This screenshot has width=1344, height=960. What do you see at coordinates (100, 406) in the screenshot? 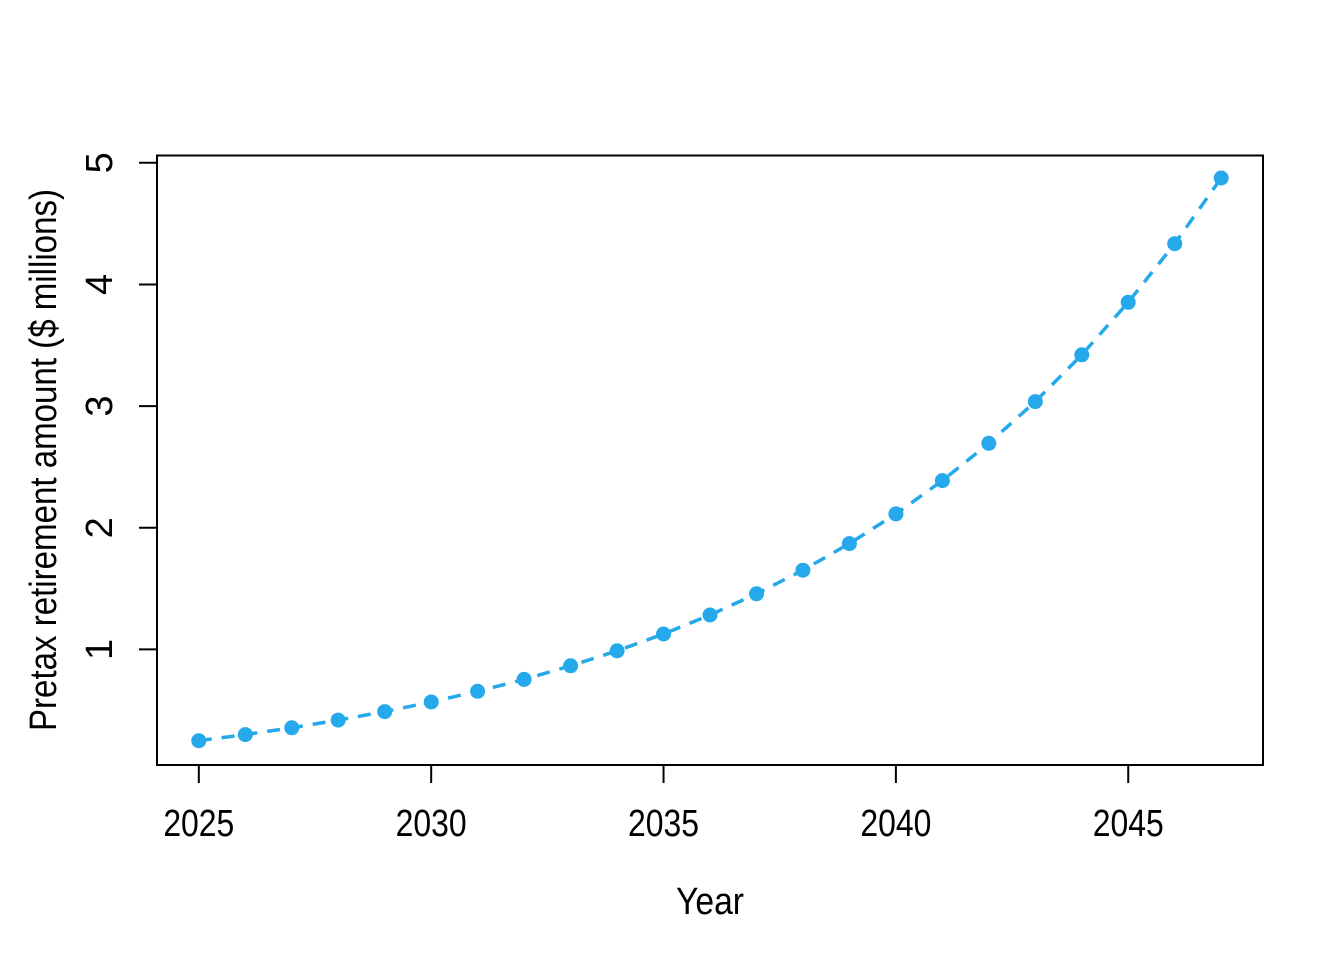
I see `y-tick-label: 3` at bounding box center [100, 406].